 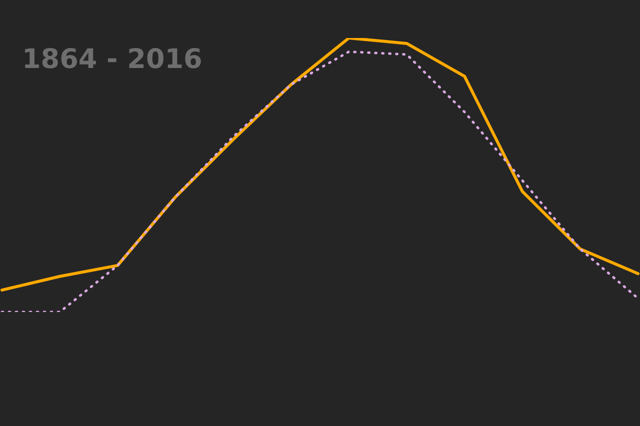 What do you see at coordinates (112, 59) in the screenshot?
I see `chart-title: 1864 - 2016` at bounding box center [112, 59].